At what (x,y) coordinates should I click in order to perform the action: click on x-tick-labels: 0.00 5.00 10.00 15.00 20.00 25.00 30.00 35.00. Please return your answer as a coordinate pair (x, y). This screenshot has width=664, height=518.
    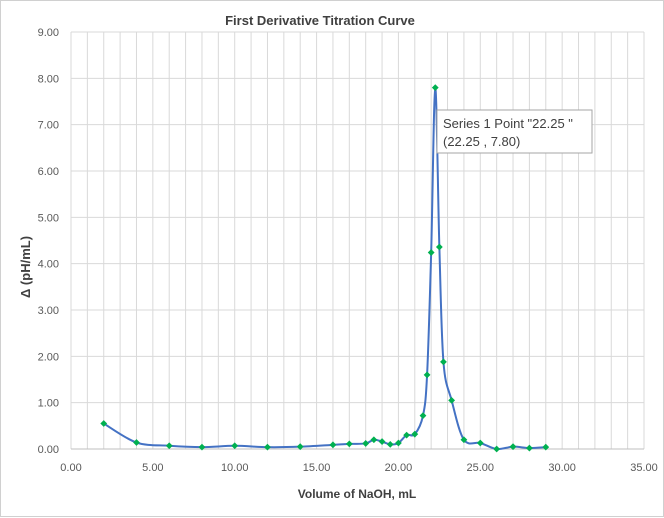
    Looking at the image, I should click on (358, 468).